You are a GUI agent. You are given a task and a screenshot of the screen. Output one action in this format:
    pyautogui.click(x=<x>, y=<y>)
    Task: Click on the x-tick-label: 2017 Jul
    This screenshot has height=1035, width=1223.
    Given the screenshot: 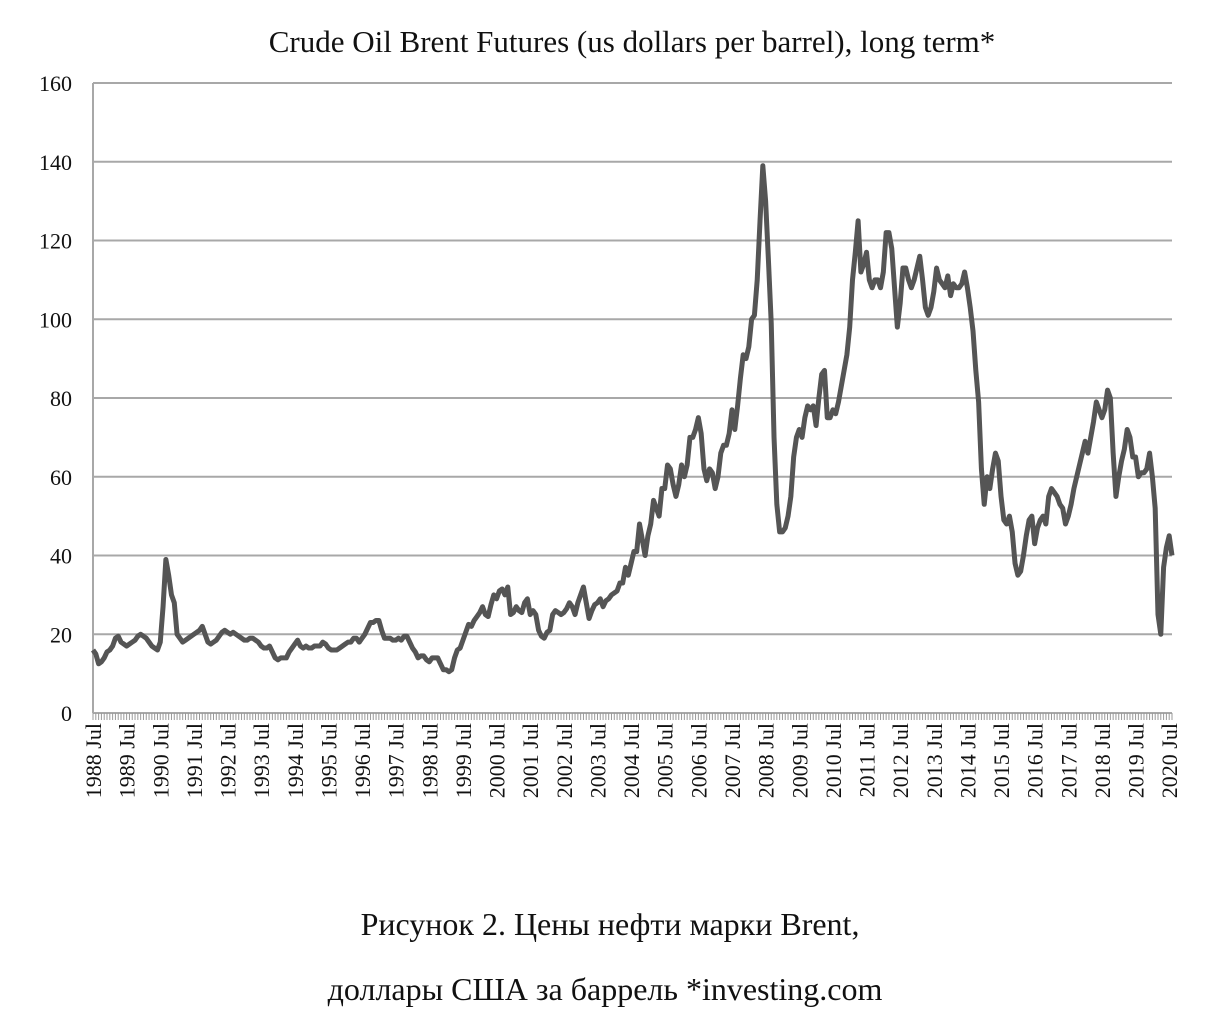 What is the action you would take?
    pyautogui.click(x=1068, y=760)
    